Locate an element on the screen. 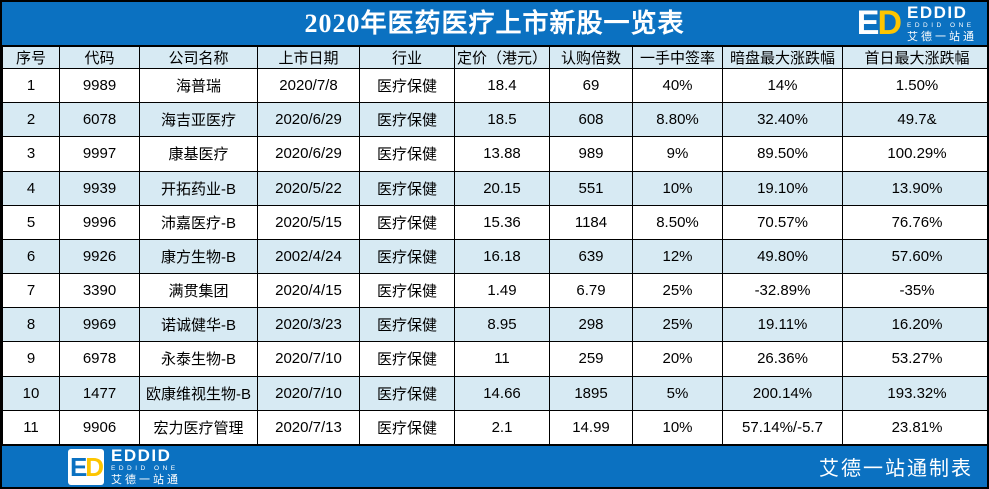 Image resolution: width=989 pixels, height=489 pixels. table-cell: 259 is located at coordinates (591, 359).